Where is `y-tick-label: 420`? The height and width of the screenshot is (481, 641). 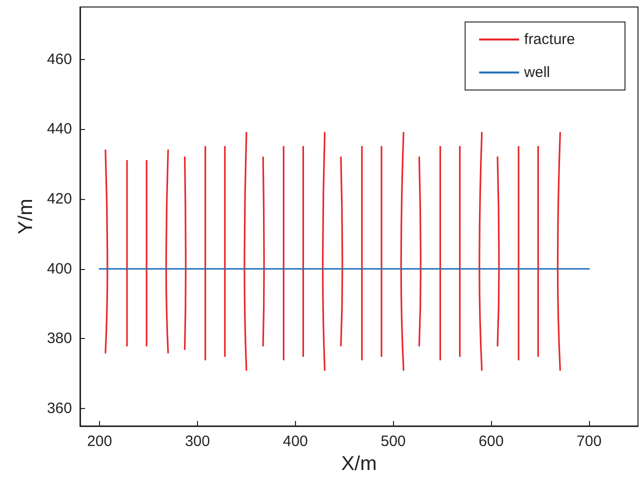 y-tick-label: 420 is located at coordinates (59, 199).